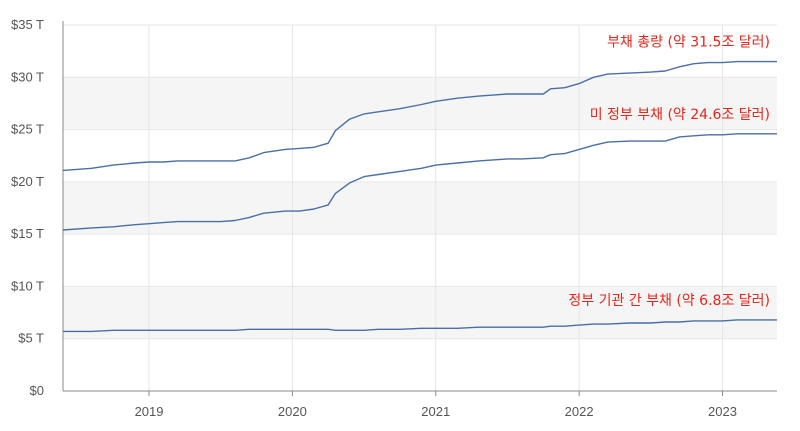 The height and width of the screenshot is (431, 800). I want to click on y-tick-label: $0, so click(37, 390).